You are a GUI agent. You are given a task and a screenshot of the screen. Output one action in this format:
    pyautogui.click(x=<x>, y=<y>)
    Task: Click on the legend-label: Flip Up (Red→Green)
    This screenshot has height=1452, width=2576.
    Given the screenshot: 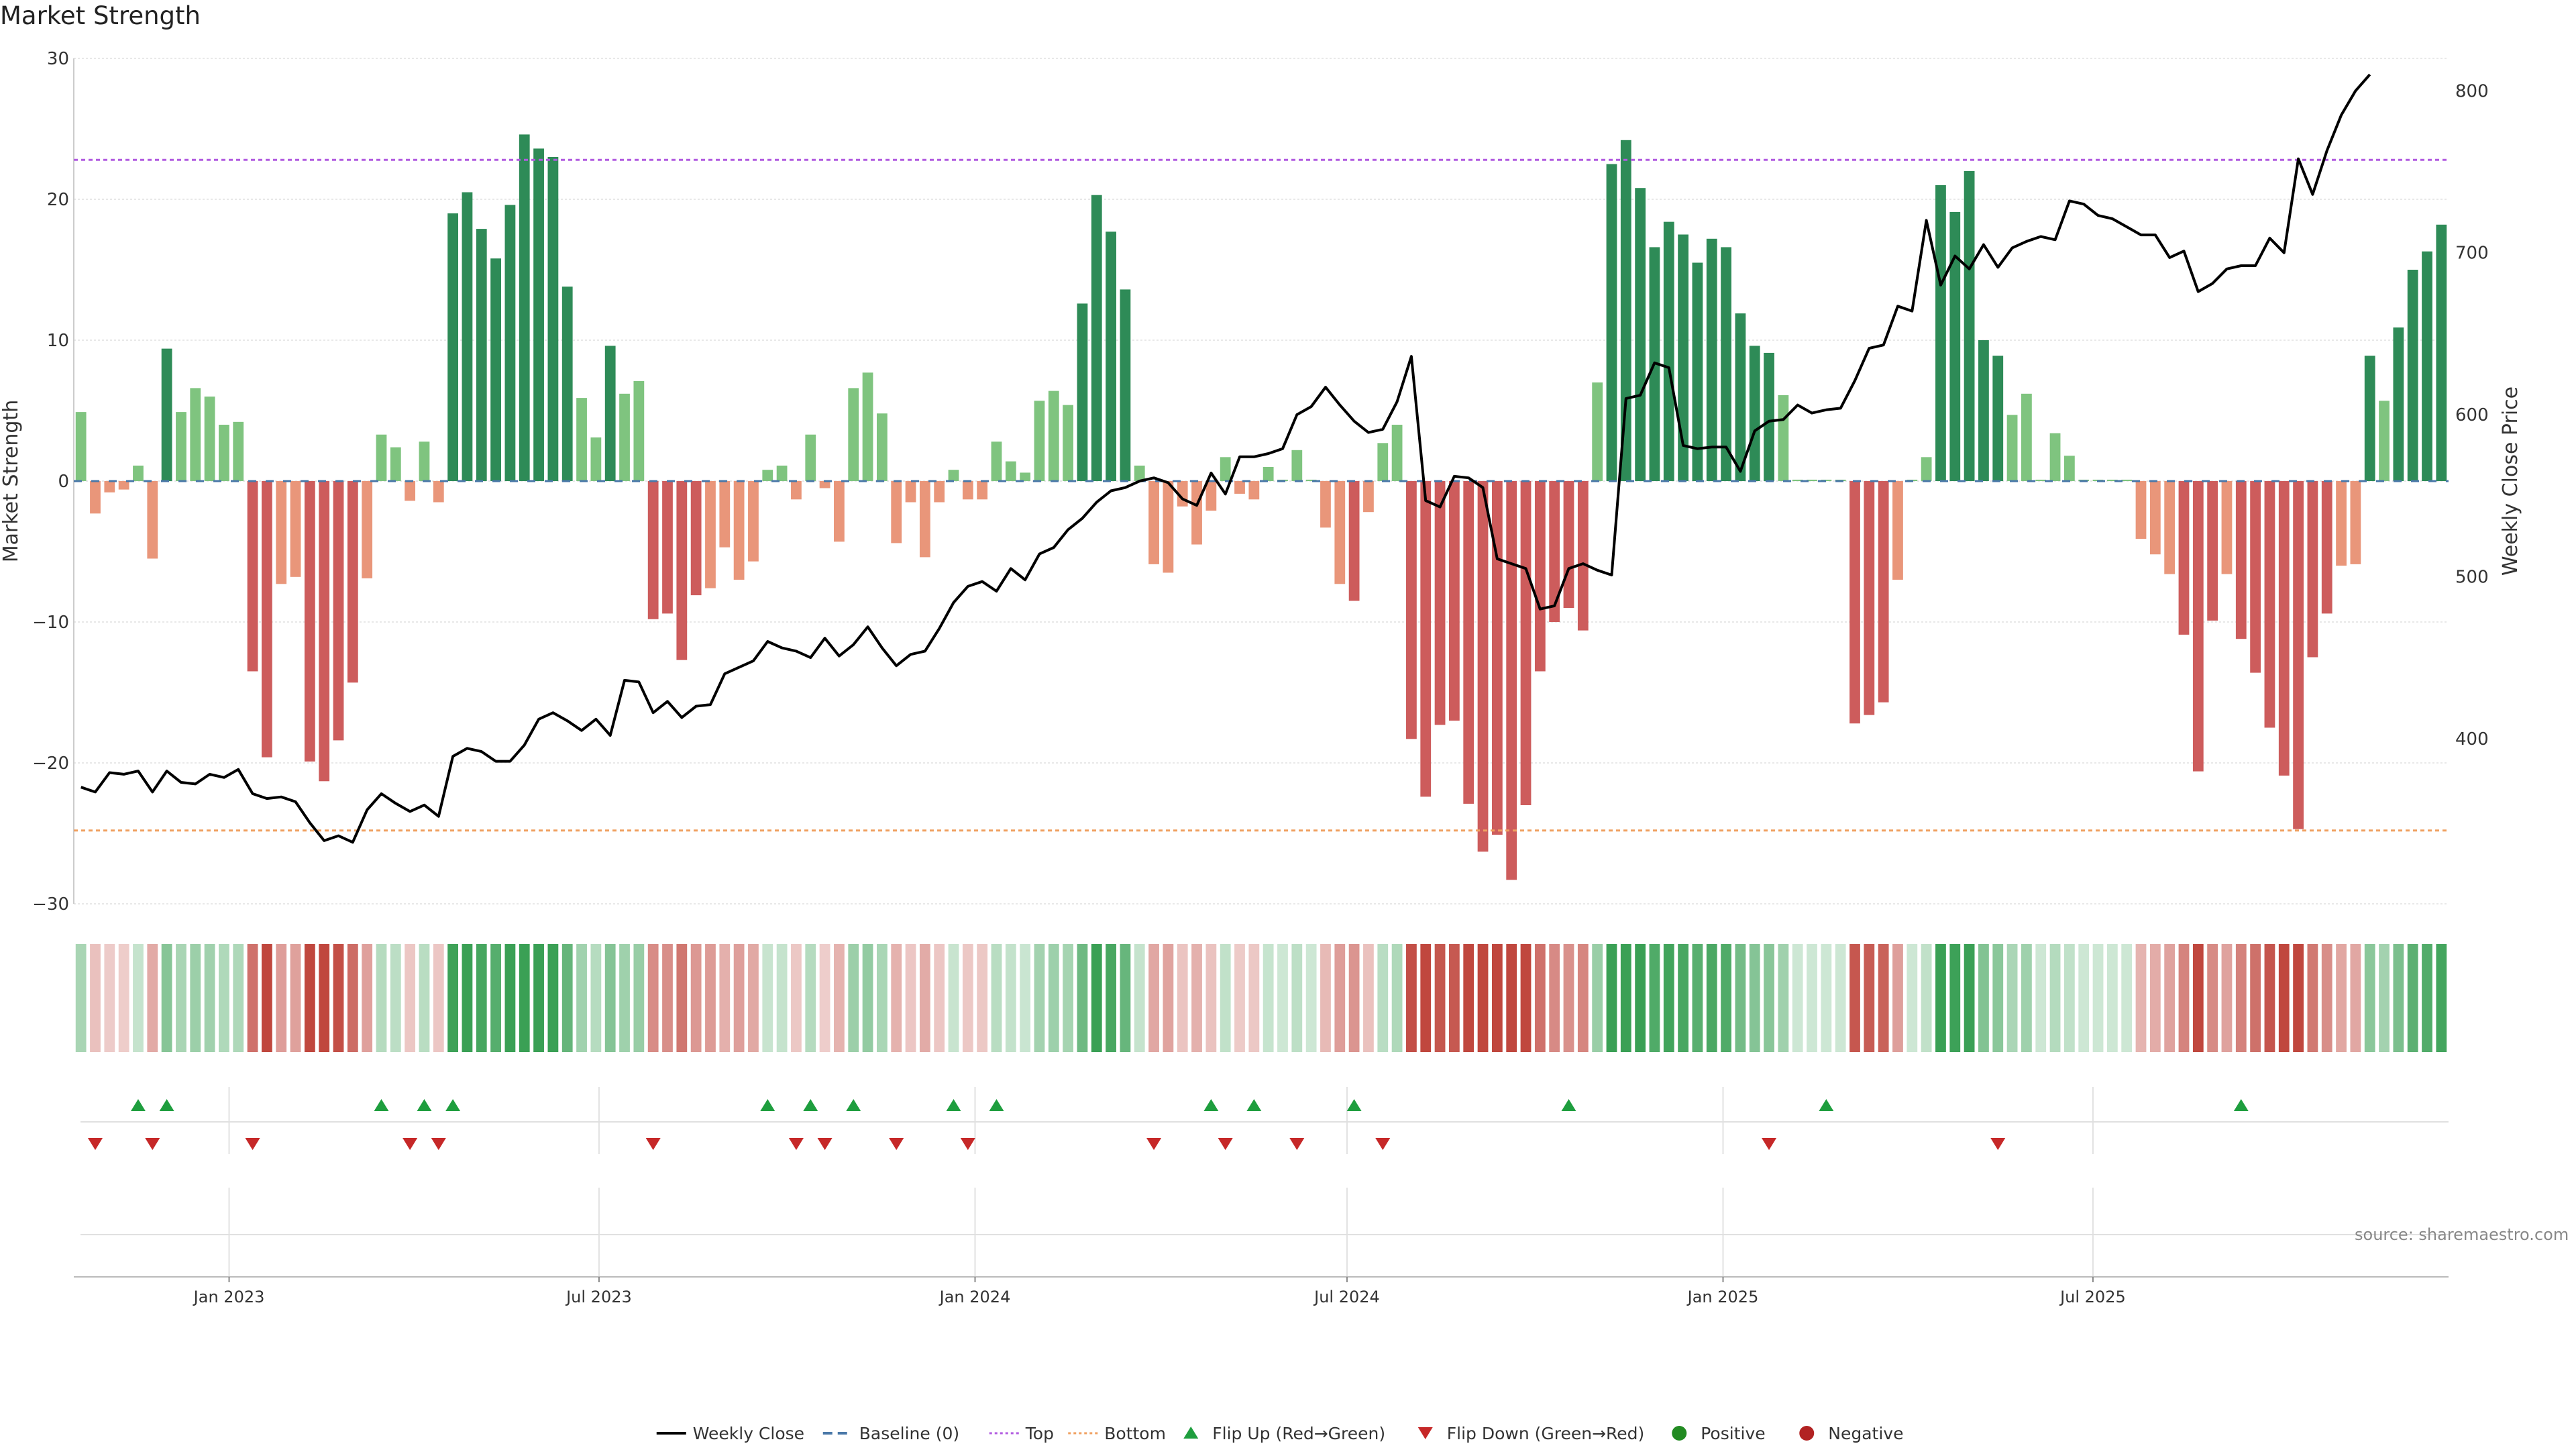 What is the action you would take?
    pyautogui.click(x=1298, y=1434)
    